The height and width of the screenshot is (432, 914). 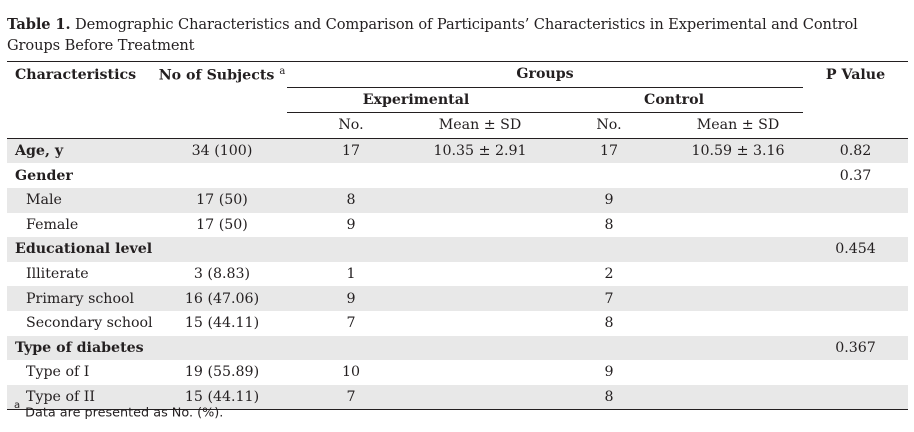 I want to click on header-row-2: Experimental Control, so click(x=457, y=100).